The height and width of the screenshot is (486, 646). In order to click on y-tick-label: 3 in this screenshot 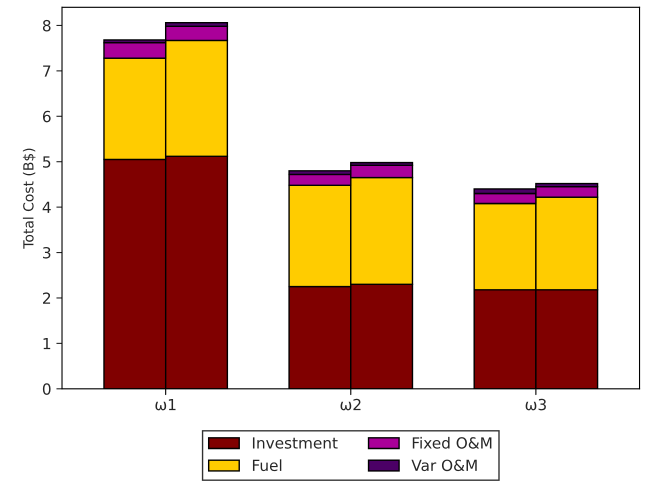, I will do `click(46, 253)`.